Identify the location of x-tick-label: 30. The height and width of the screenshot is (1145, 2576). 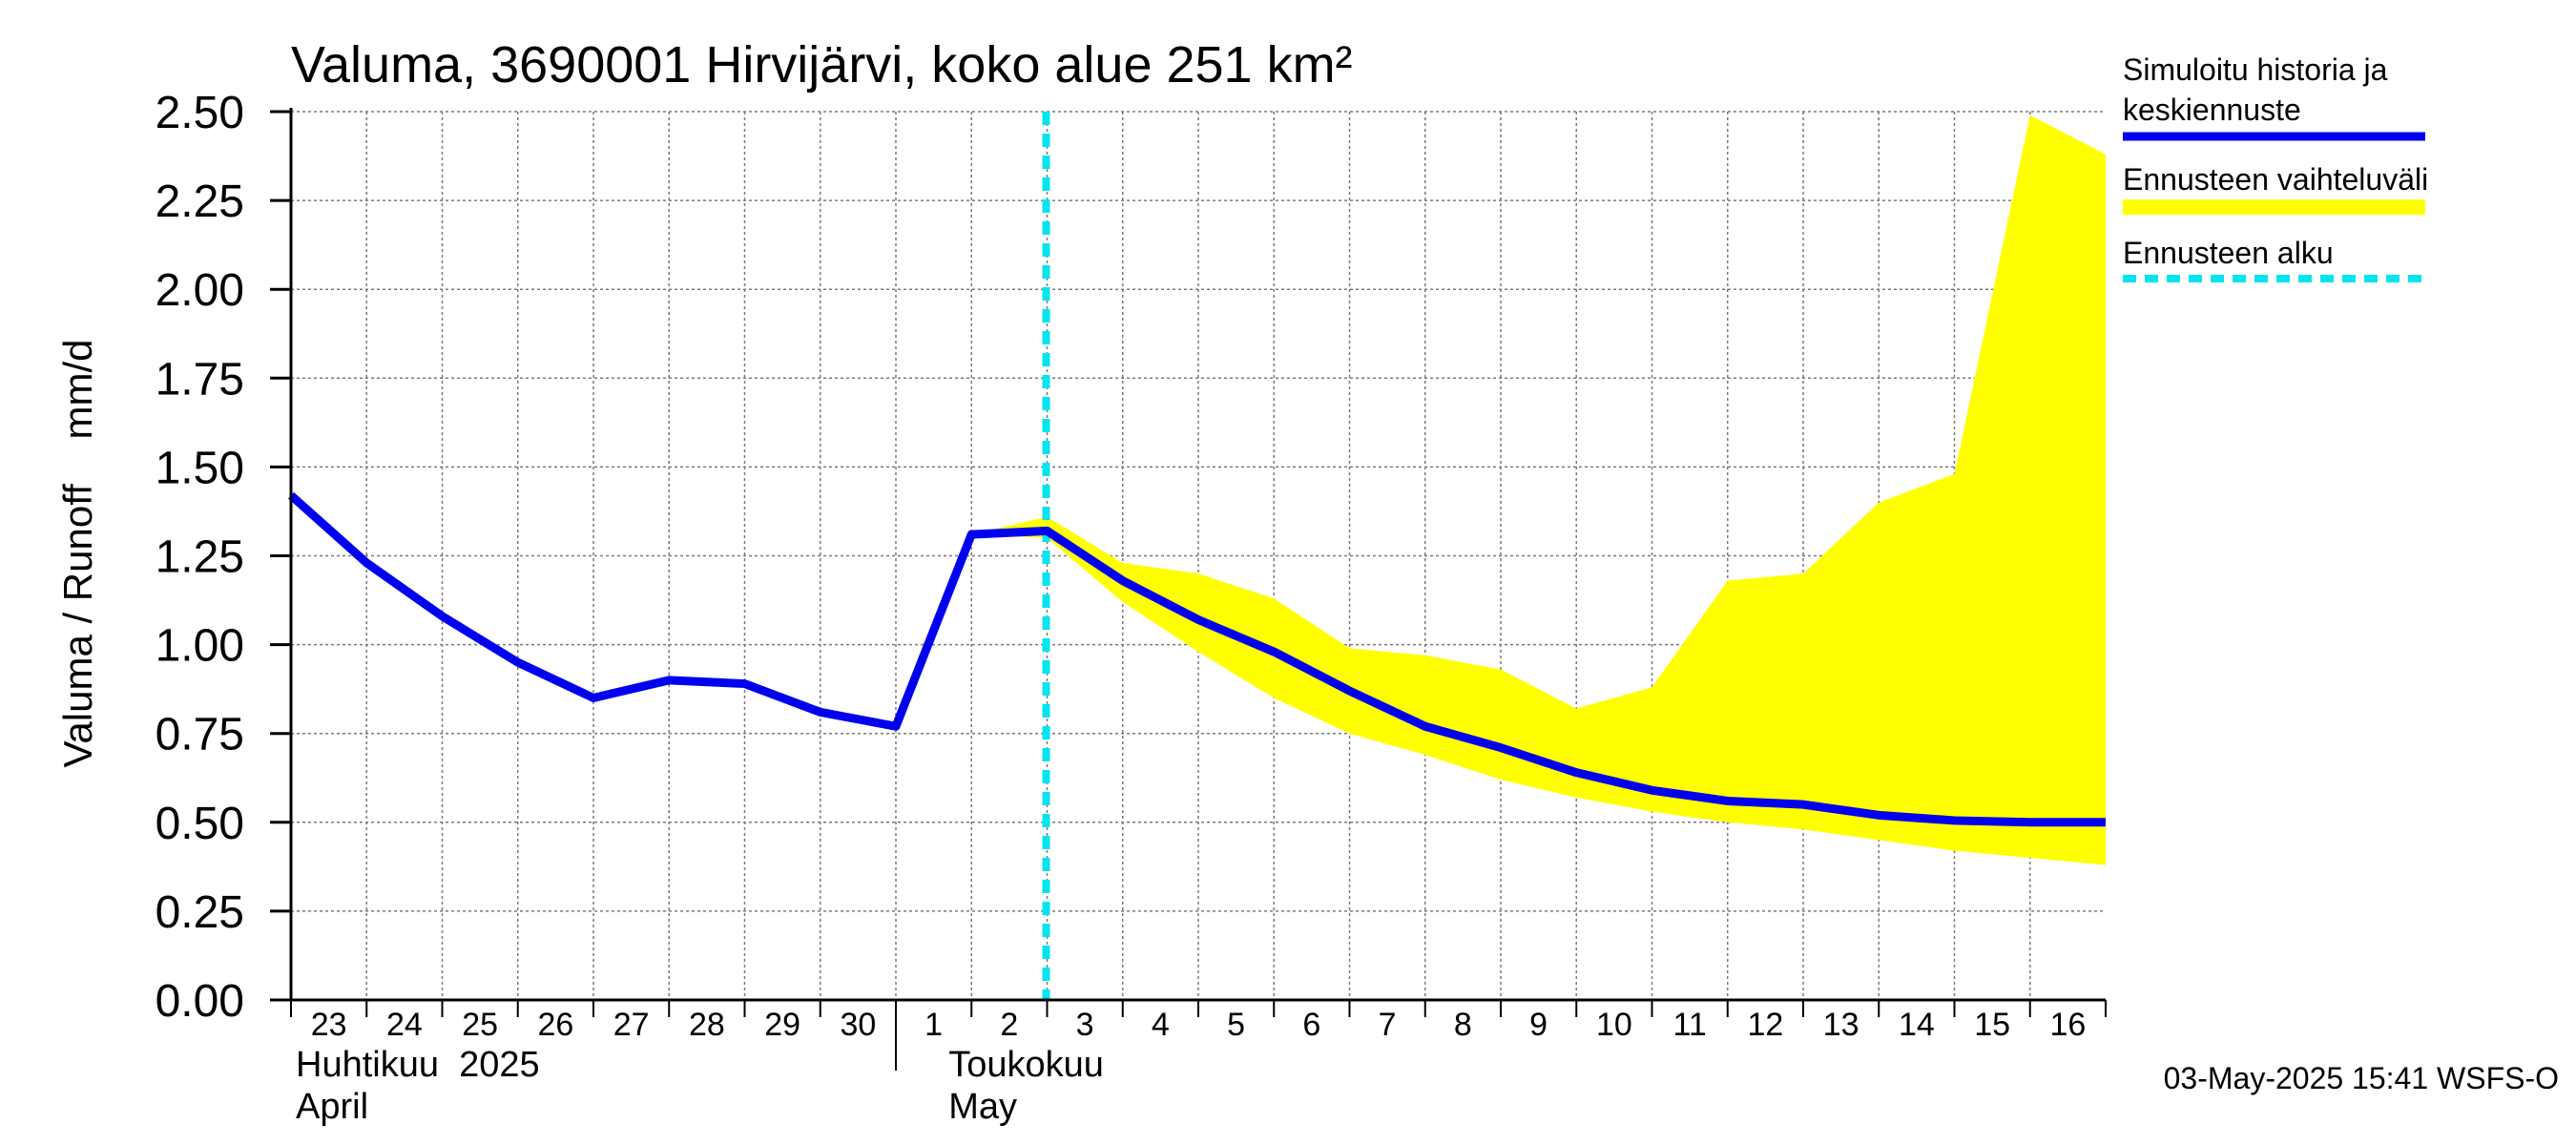
(858, 1025).